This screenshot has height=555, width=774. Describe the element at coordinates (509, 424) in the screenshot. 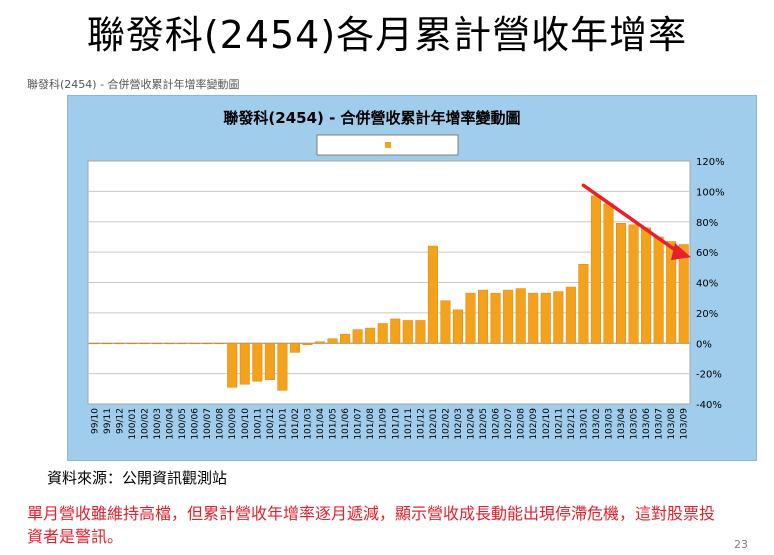

I see `x-tick-label: 102/07` at that location.